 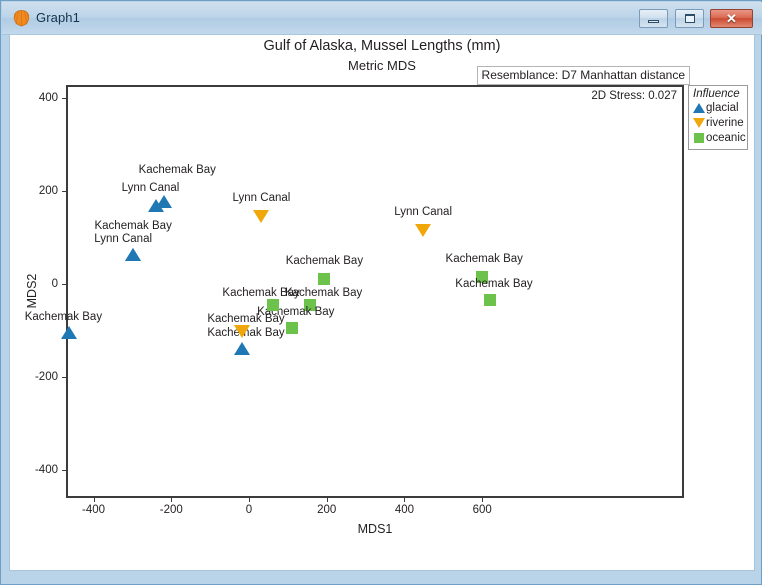 I want to click on square-icon, so click(x=699, y=137).